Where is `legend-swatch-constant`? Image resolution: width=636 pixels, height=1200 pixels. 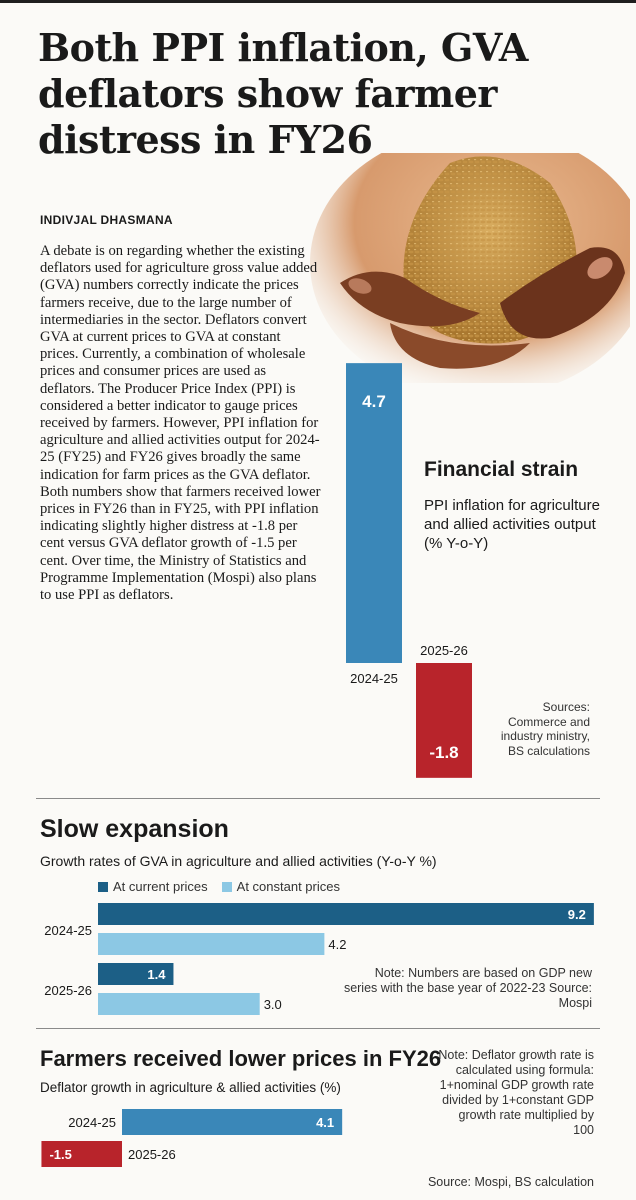
legend-swatch-constant is located at coordinates (226, 886).